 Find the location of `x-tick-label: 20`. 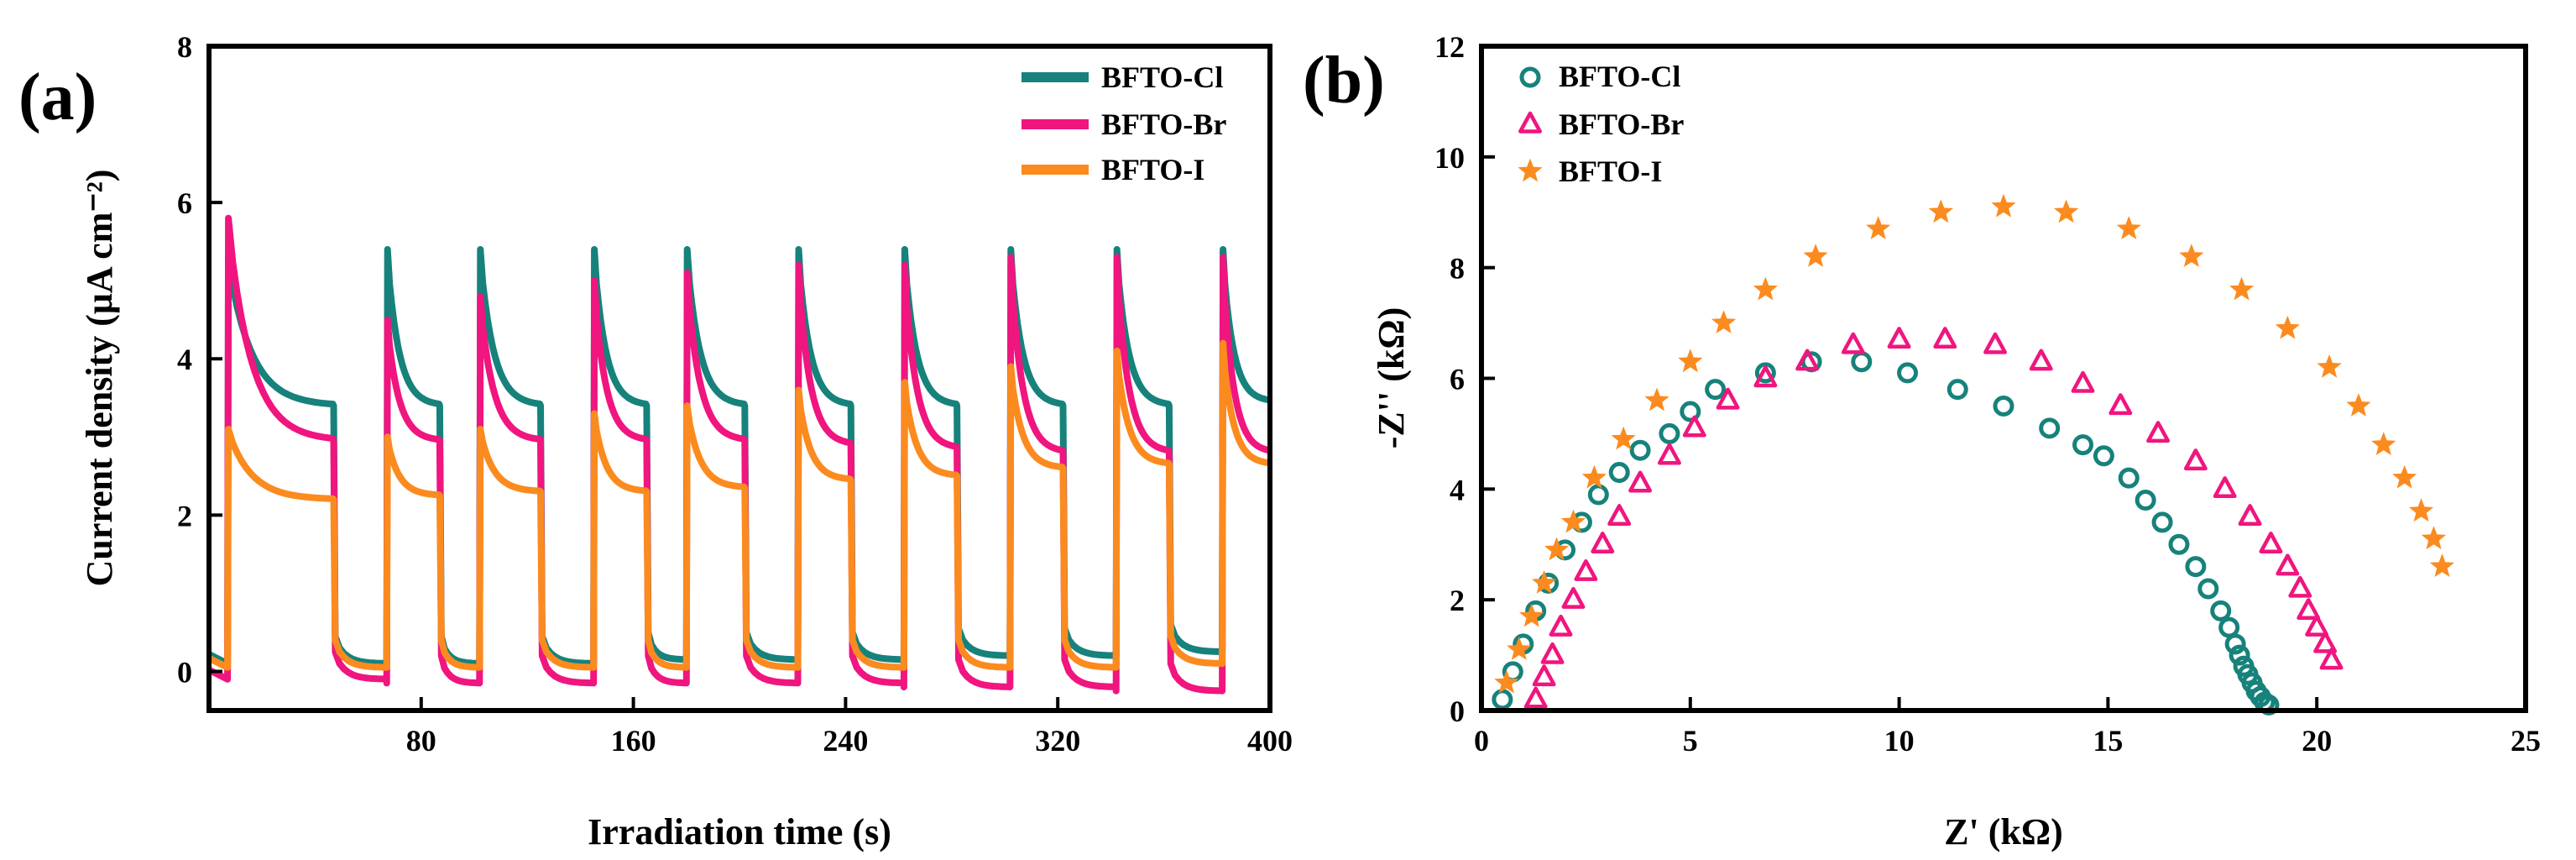

x-tick-label: 20 is located at coordinates (2317, 741).